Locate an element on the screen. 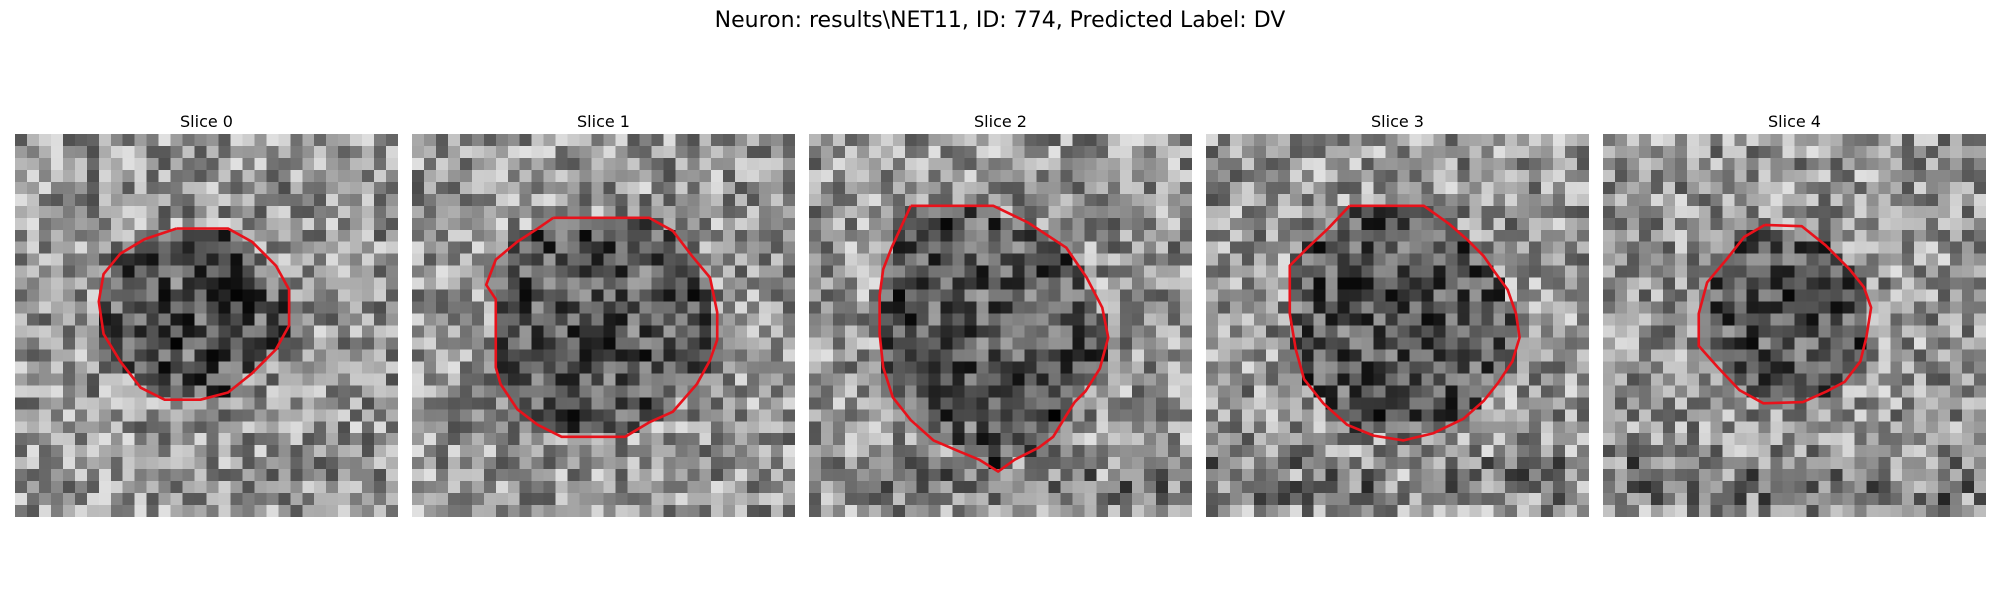 This screenshot has height=600, width=2000. slice-panel-1: Slice 1 is located at coordinates (603, 313).